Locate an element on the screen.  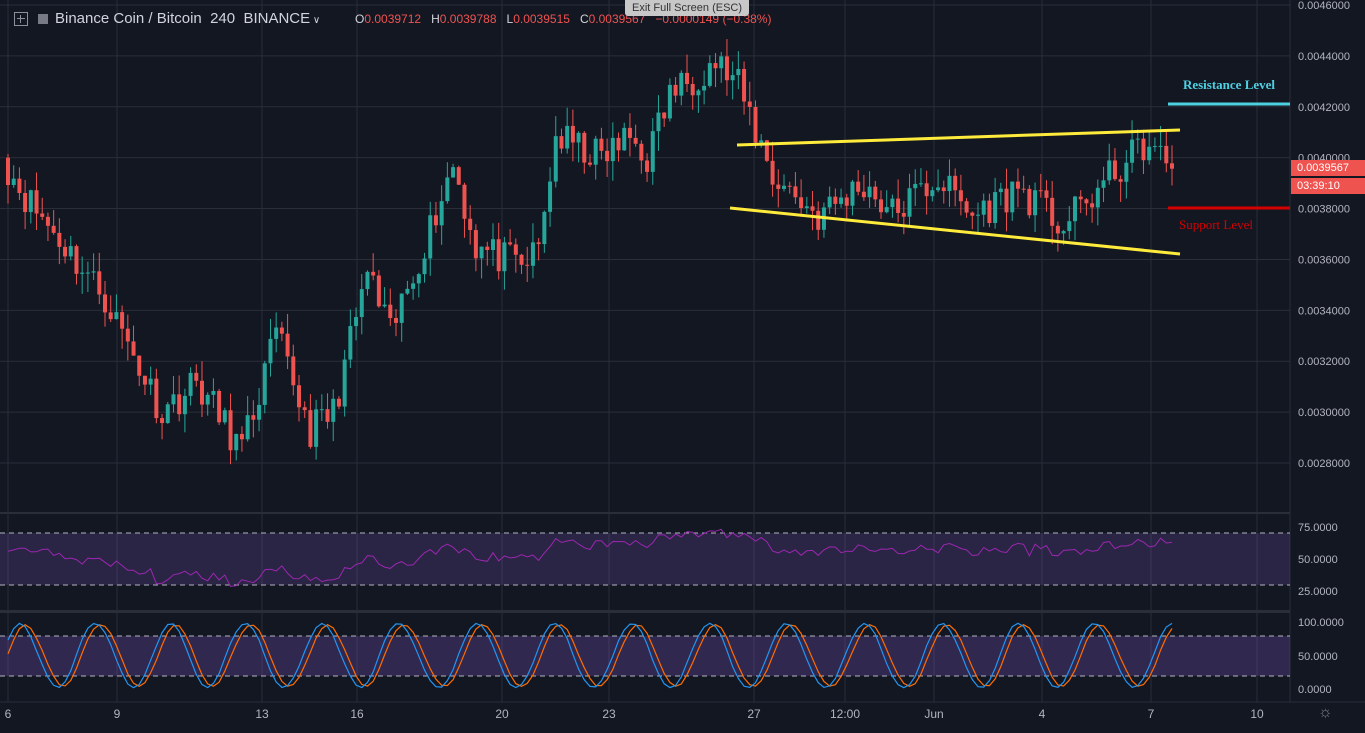
expand-icon is located at coordinates (21, 19).